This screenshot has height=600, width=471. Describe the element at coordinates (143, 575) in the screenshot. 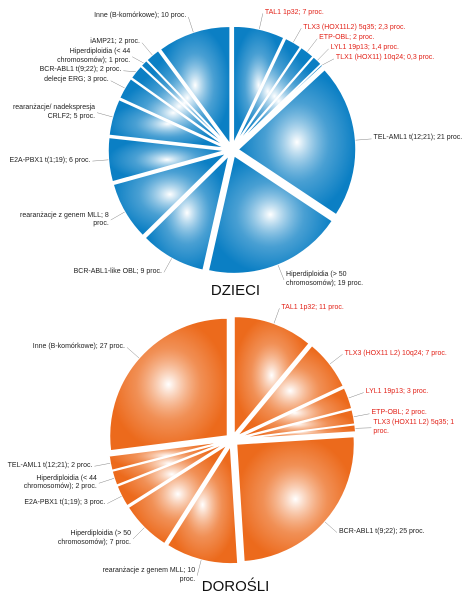

I see `slice-label: rearanżacje z genem MLL; 10 proc.` at that location.